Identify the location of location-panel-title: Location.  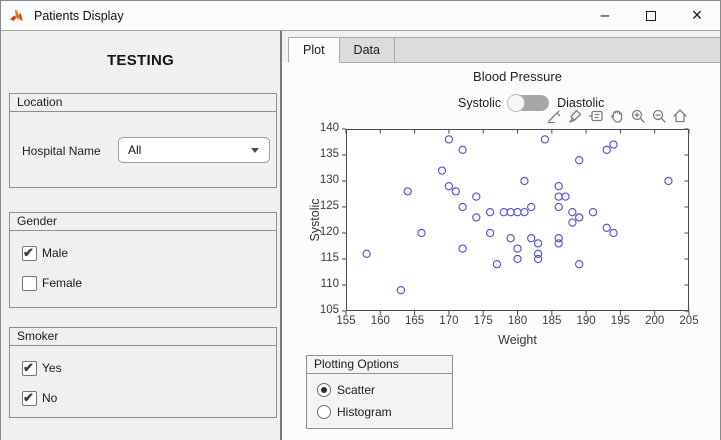
(143, 103).